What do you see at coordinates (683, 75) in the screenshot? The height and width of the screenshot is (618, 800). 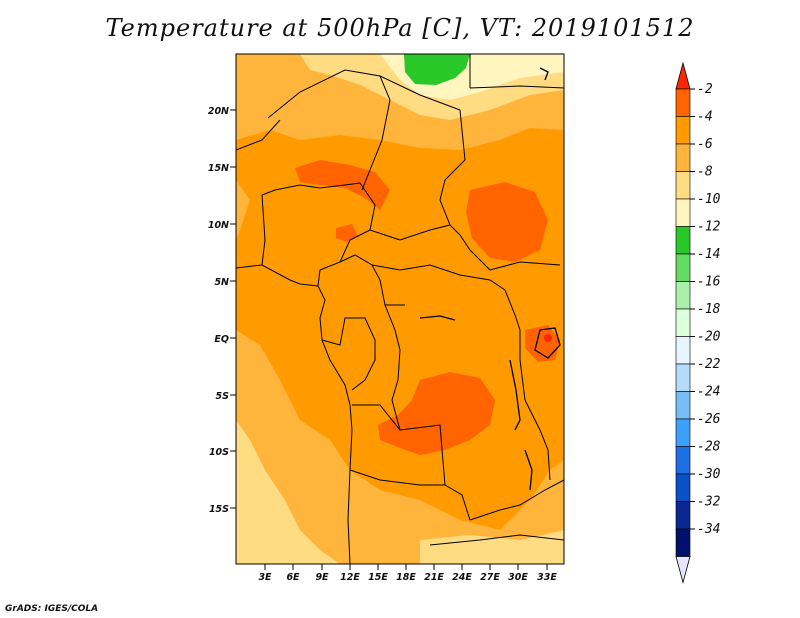 I see `colorbar-top-arrow` at bounding box center [683, 75].